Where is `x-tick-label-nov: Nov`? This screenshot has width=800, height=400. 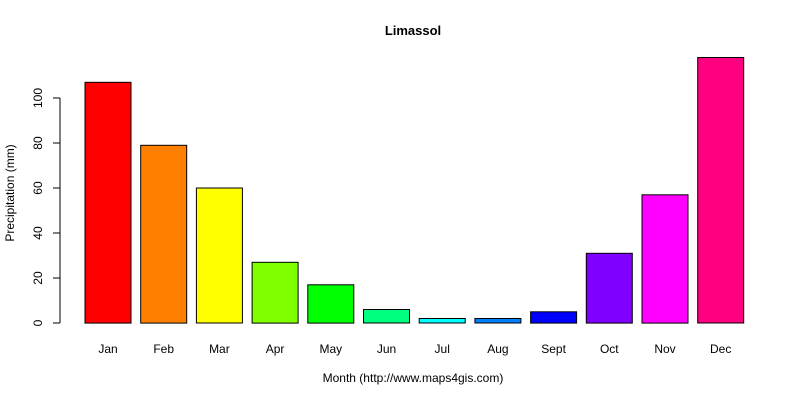 x-tick-label-nov: Nov is located at coordinates (664, 349).